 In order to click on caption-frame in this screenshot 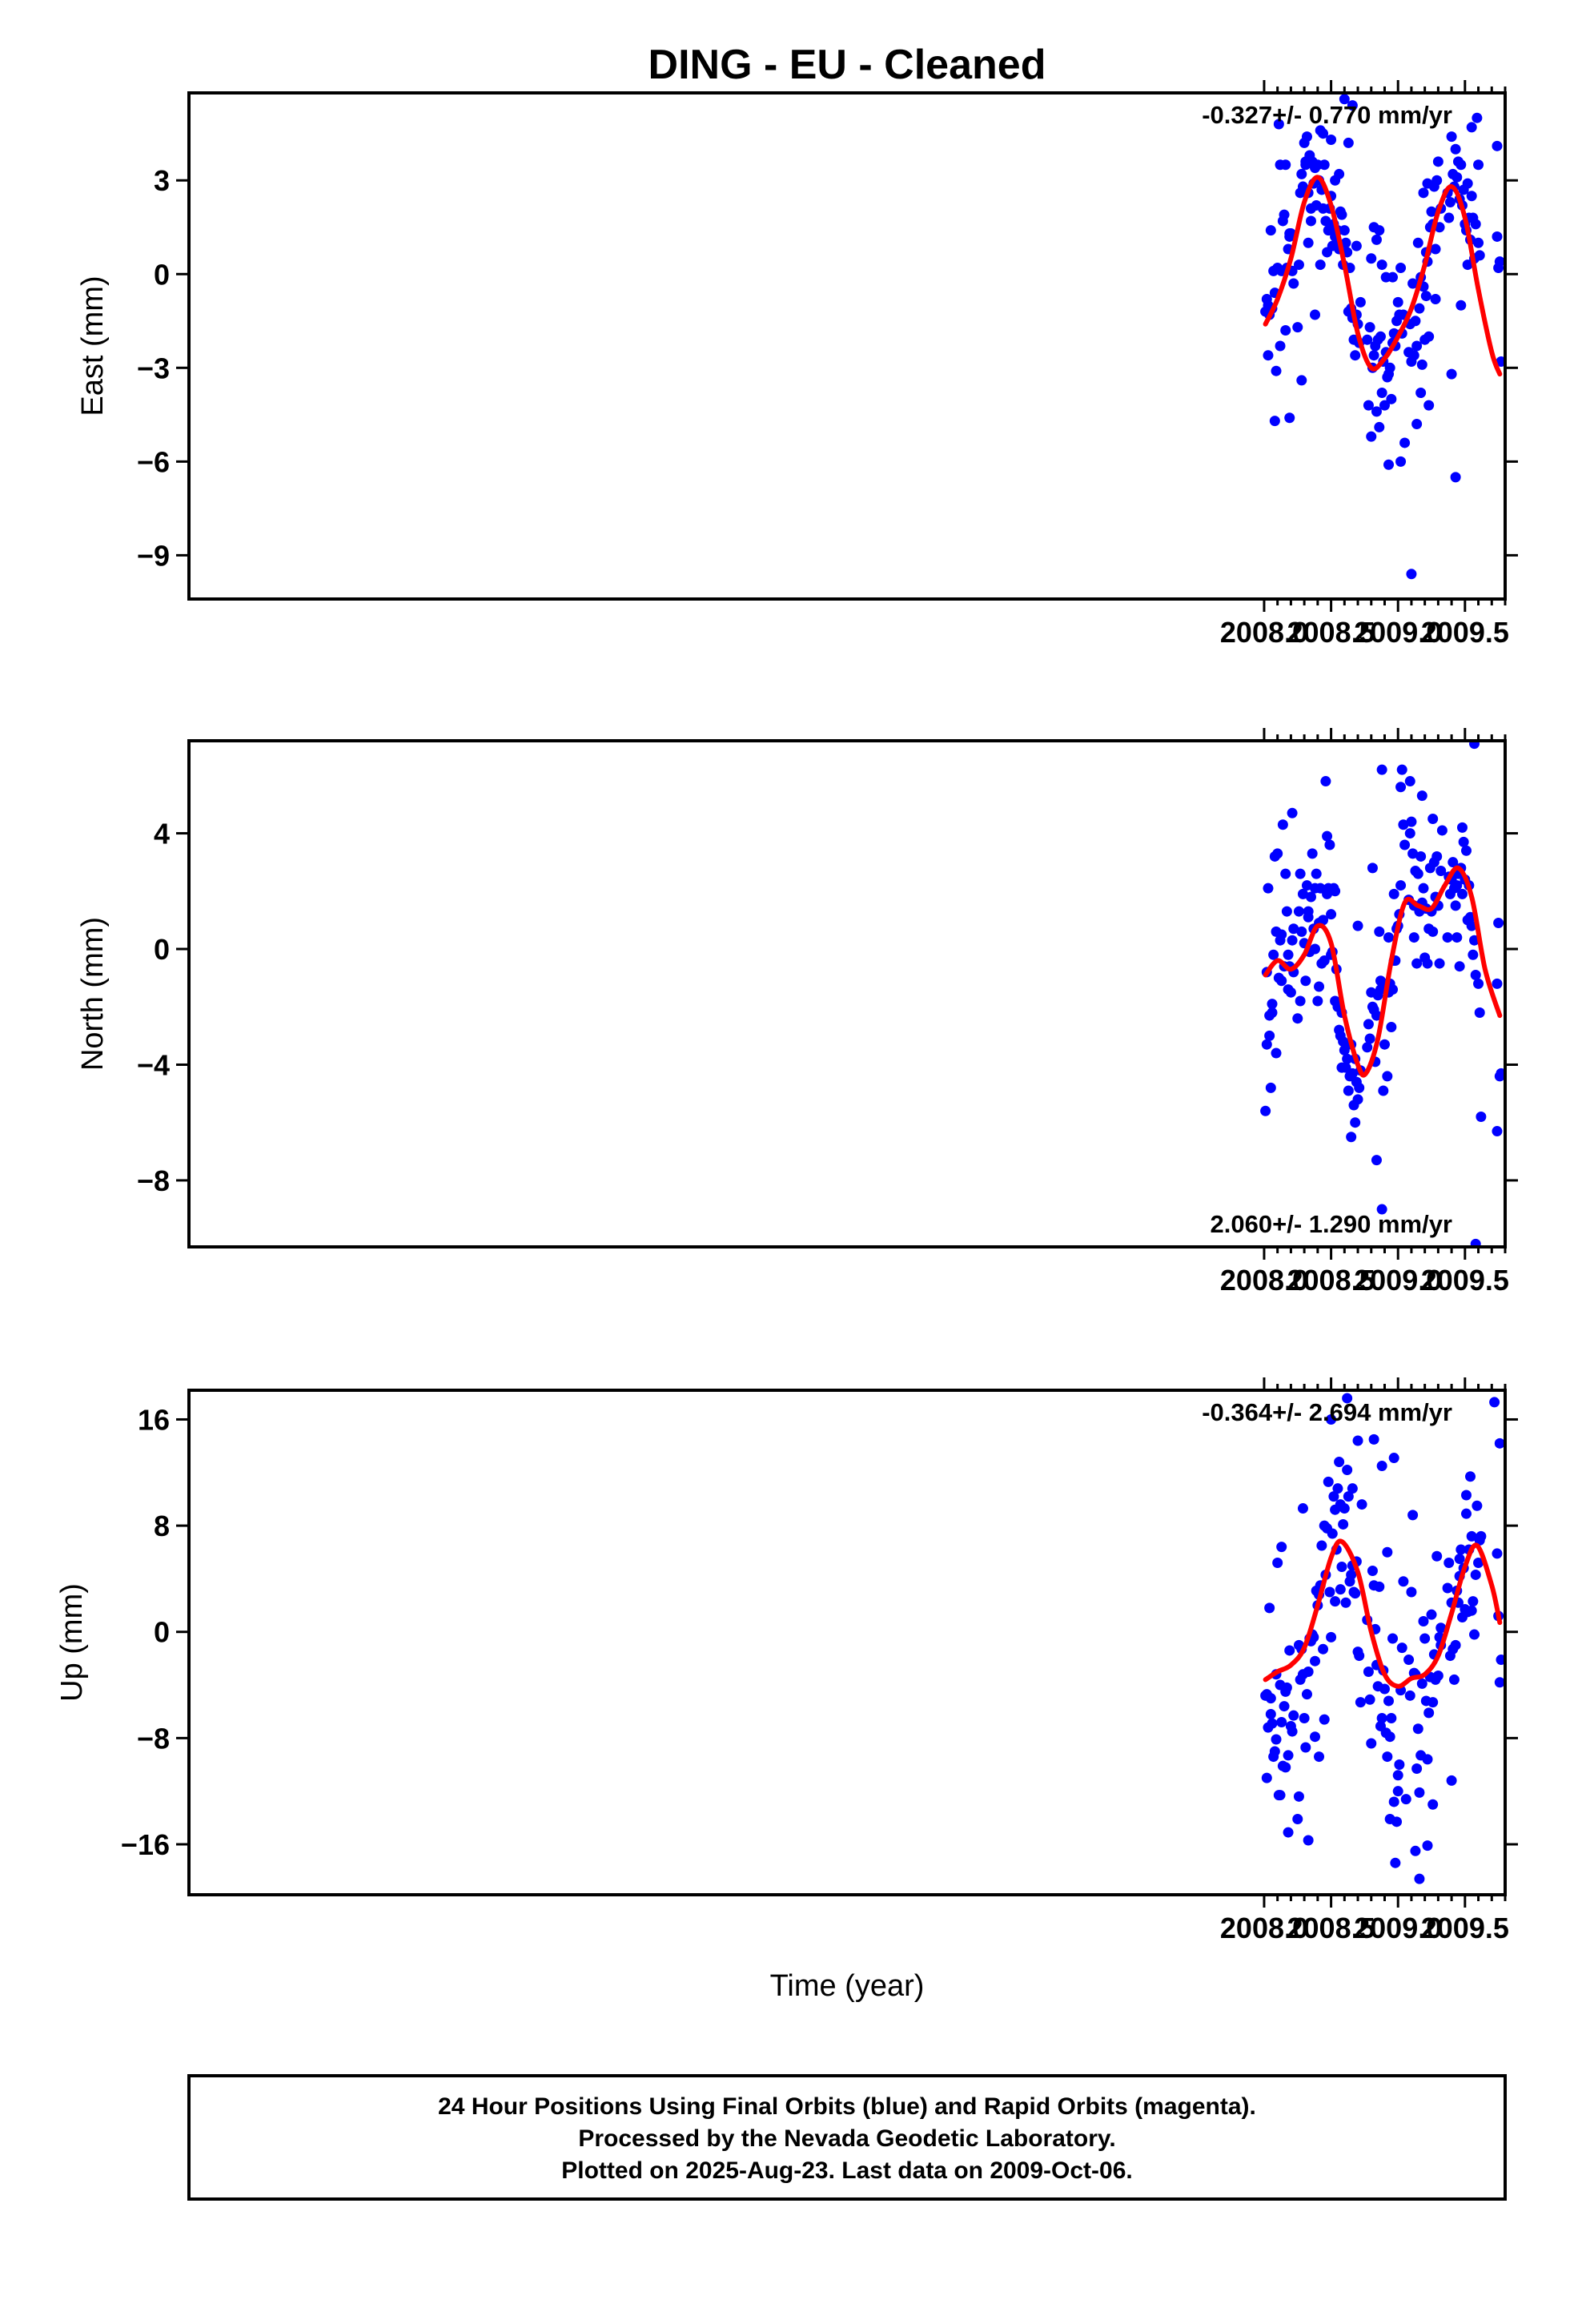, I will do `click(847, 2137)`.